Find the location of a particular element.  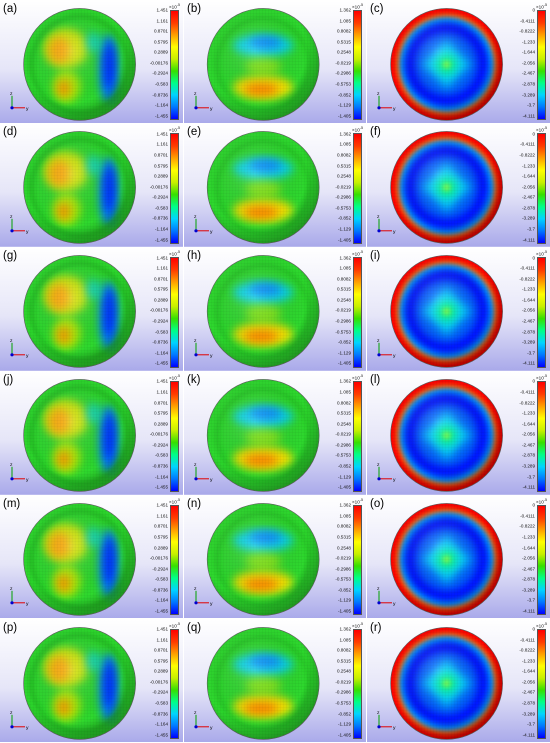

colorbar-tick-label: -3.7 is located at coordinates (531, 601).